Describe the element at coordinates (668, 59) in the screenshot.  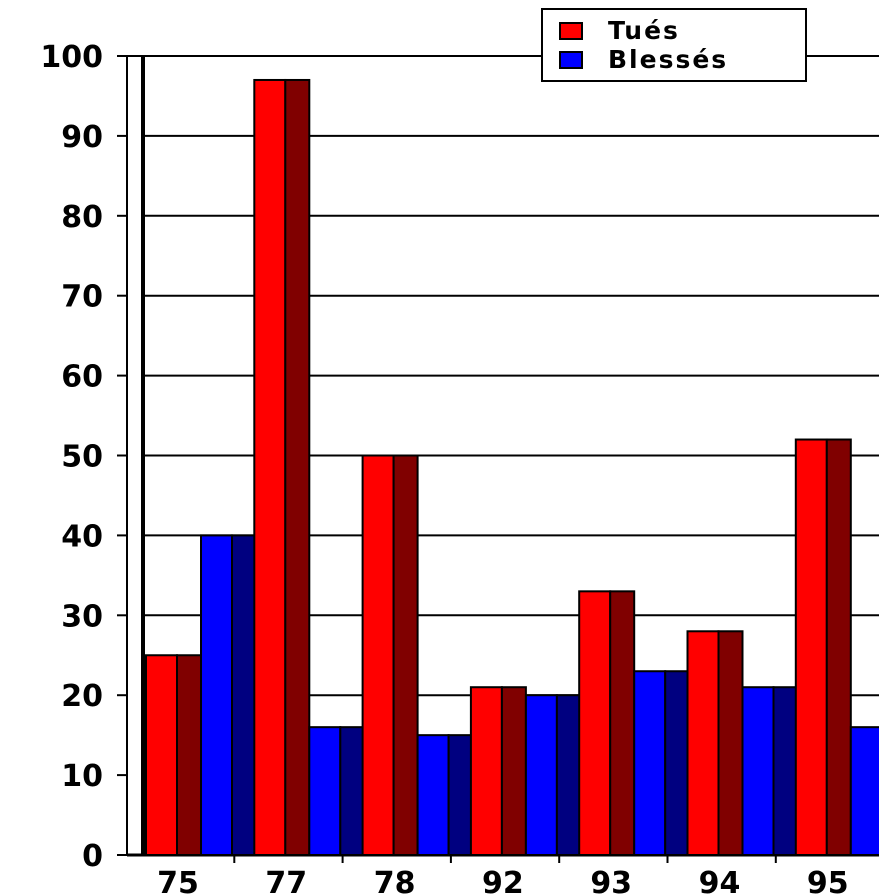
I see `legend-label: Blessés` at that location.